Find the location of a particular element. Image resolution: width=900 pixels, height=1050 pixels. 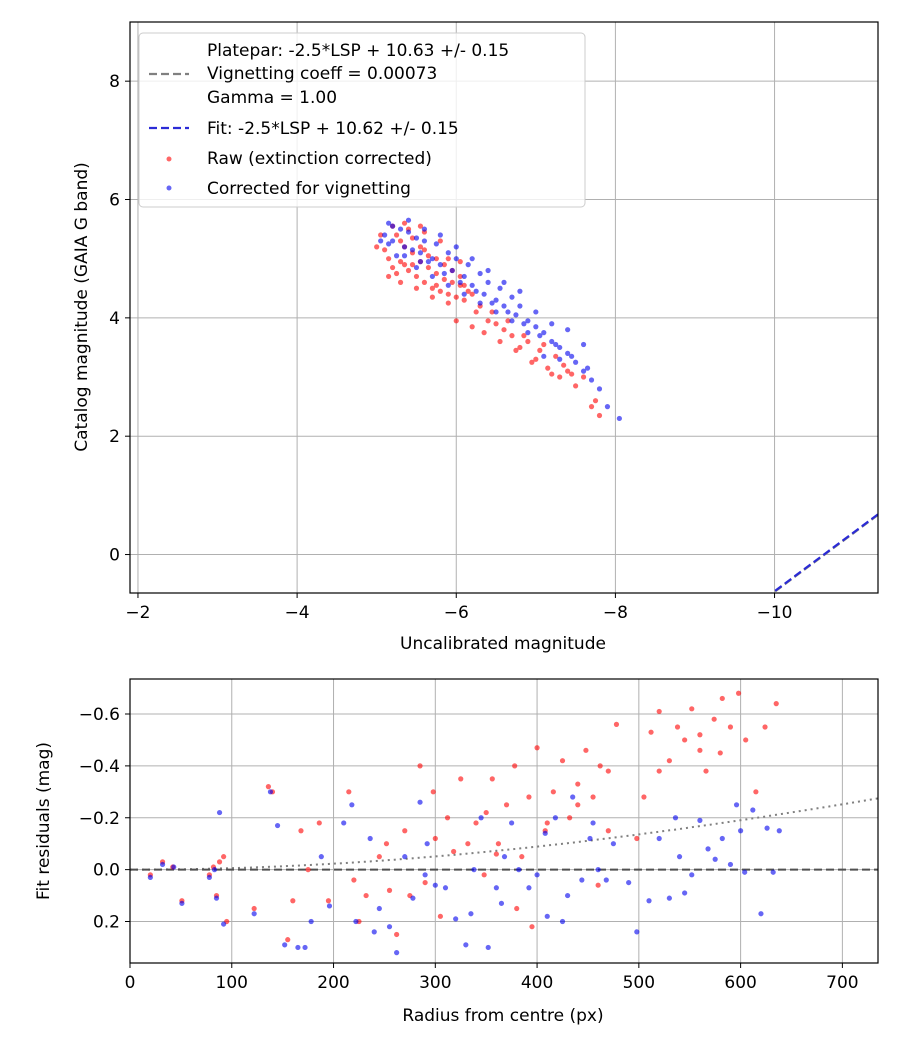

top-scatter-points is located at coordinates (498, 319).